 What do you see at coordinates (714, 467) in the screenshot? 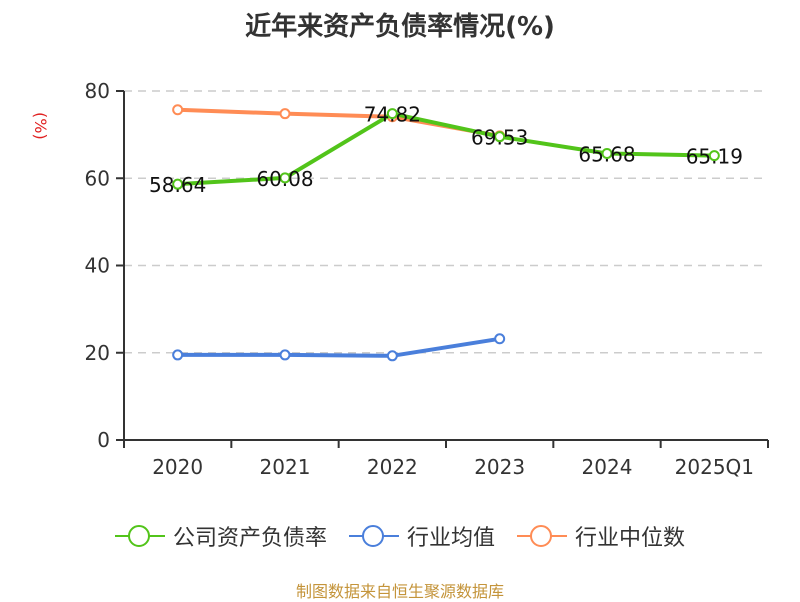
I see `x-tick-label: 2025Q1` at bounding box center [714, 467].